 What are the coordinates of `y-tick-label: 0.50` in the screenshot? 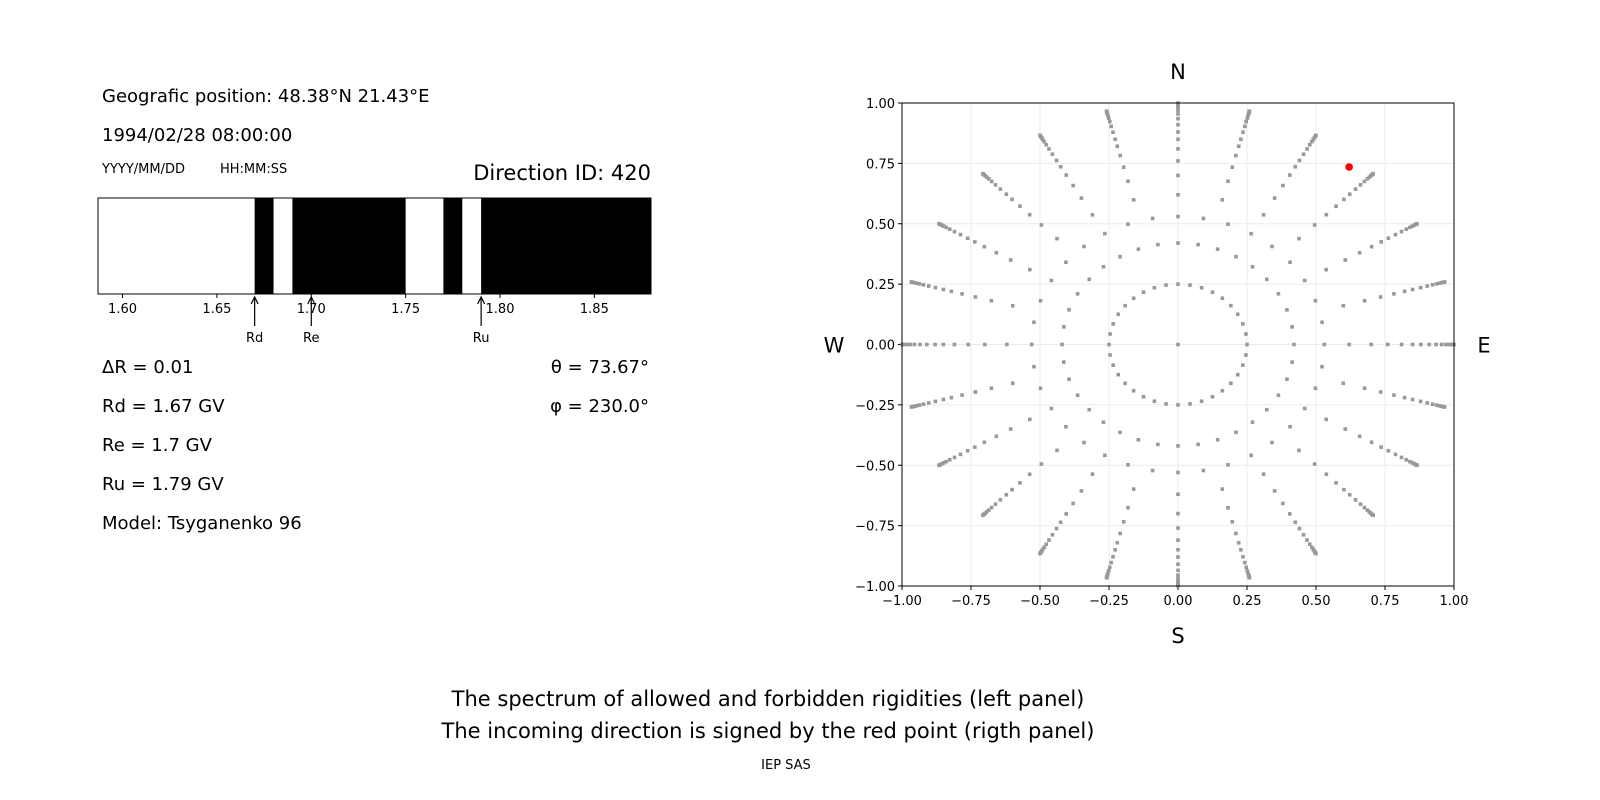 It's located at (880, 225).